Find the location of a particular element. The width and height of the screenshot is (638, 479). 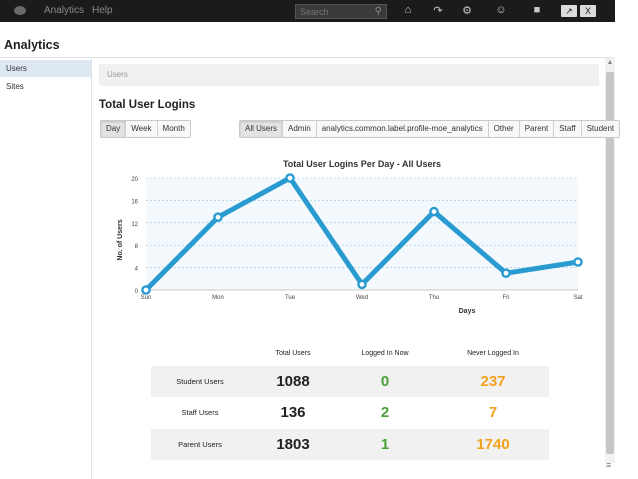

gear-icon: ⚙ is located at coordinates (467, 11).